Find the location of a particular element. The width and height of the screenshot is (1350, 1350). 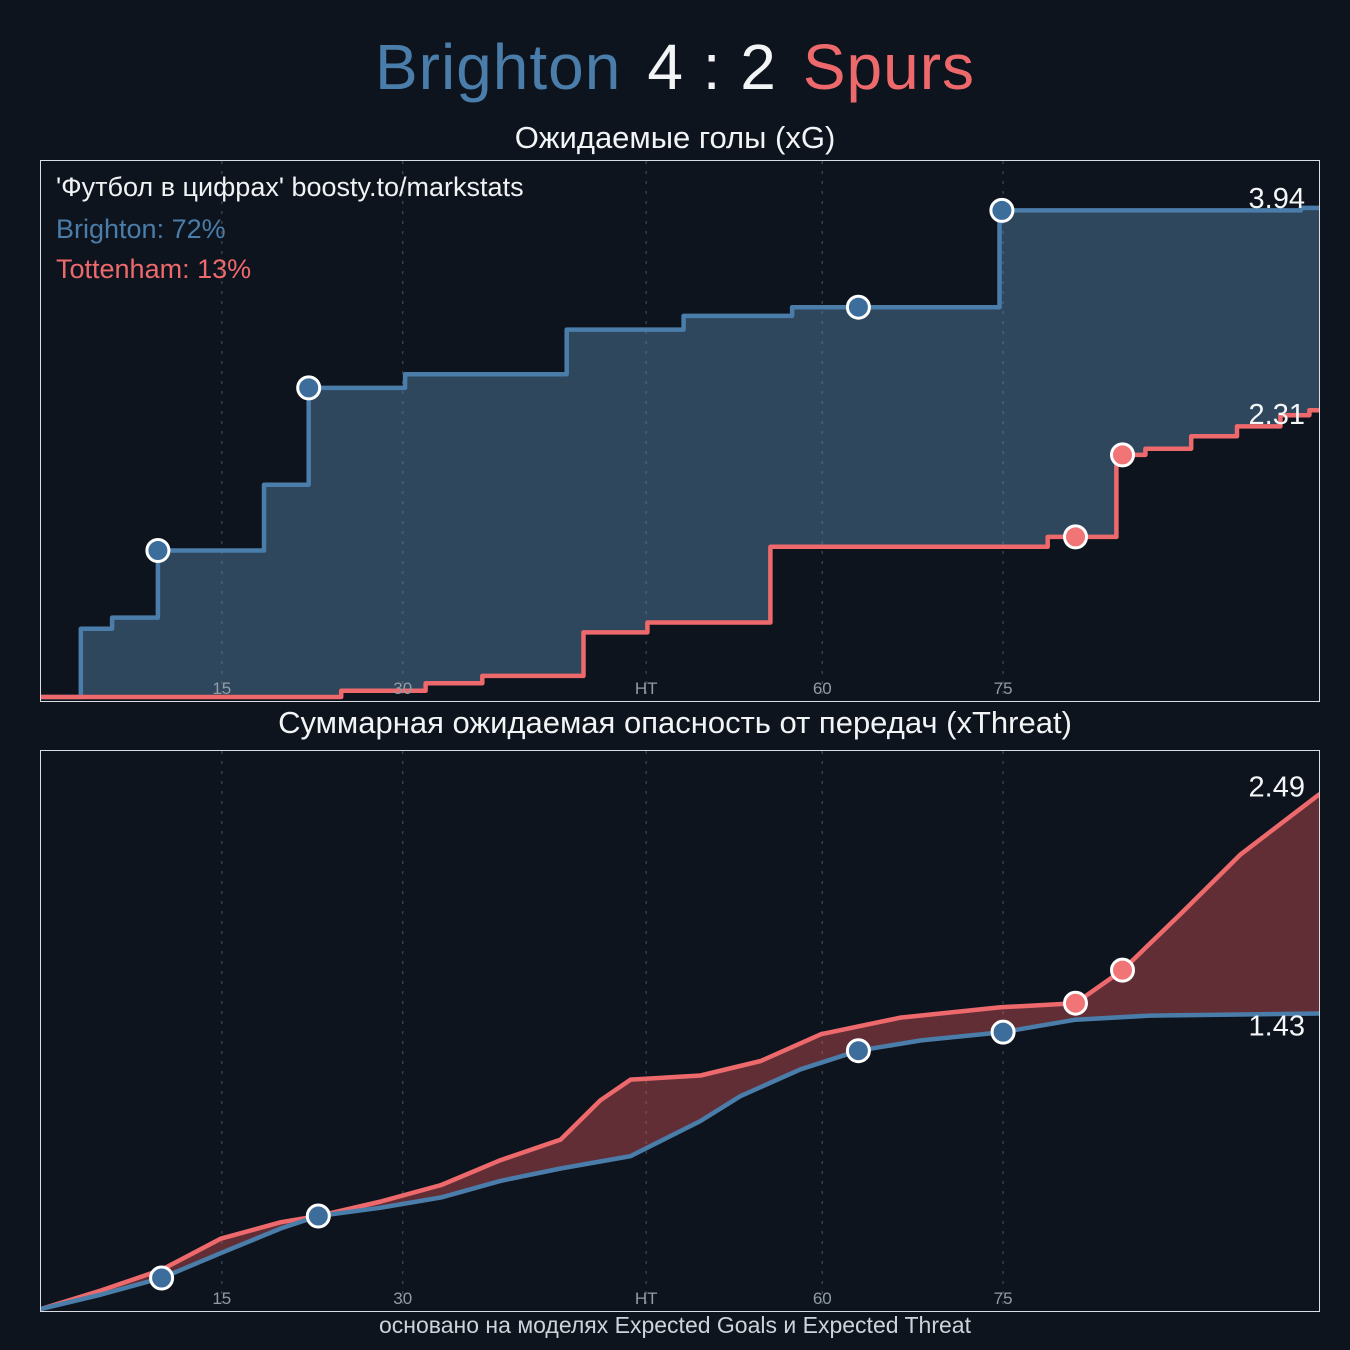

brighton-final-value-label: 1.43 is located at coordinates (1277, 1027).